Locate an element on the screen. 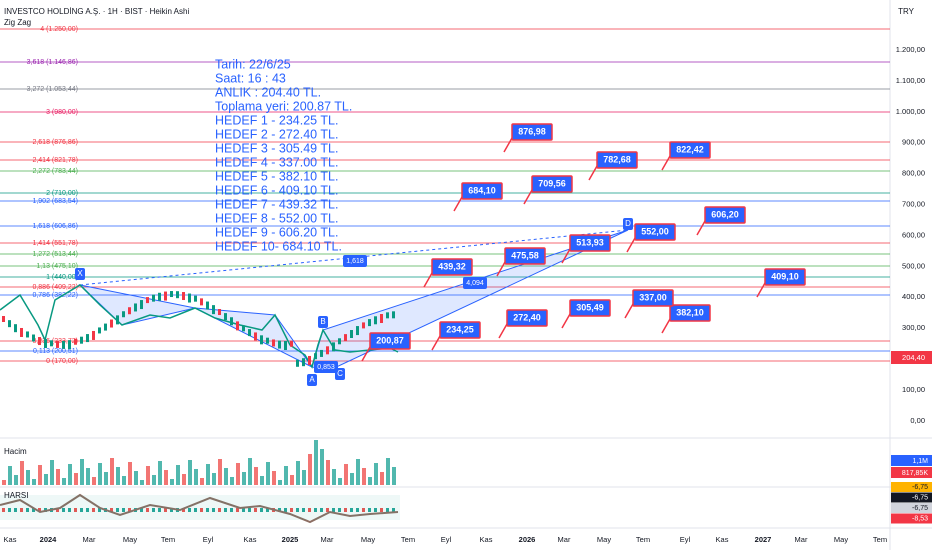 The height and width of the screenshot is (550, 932). last-price: 204,40 is located at coordinates (913, 357).